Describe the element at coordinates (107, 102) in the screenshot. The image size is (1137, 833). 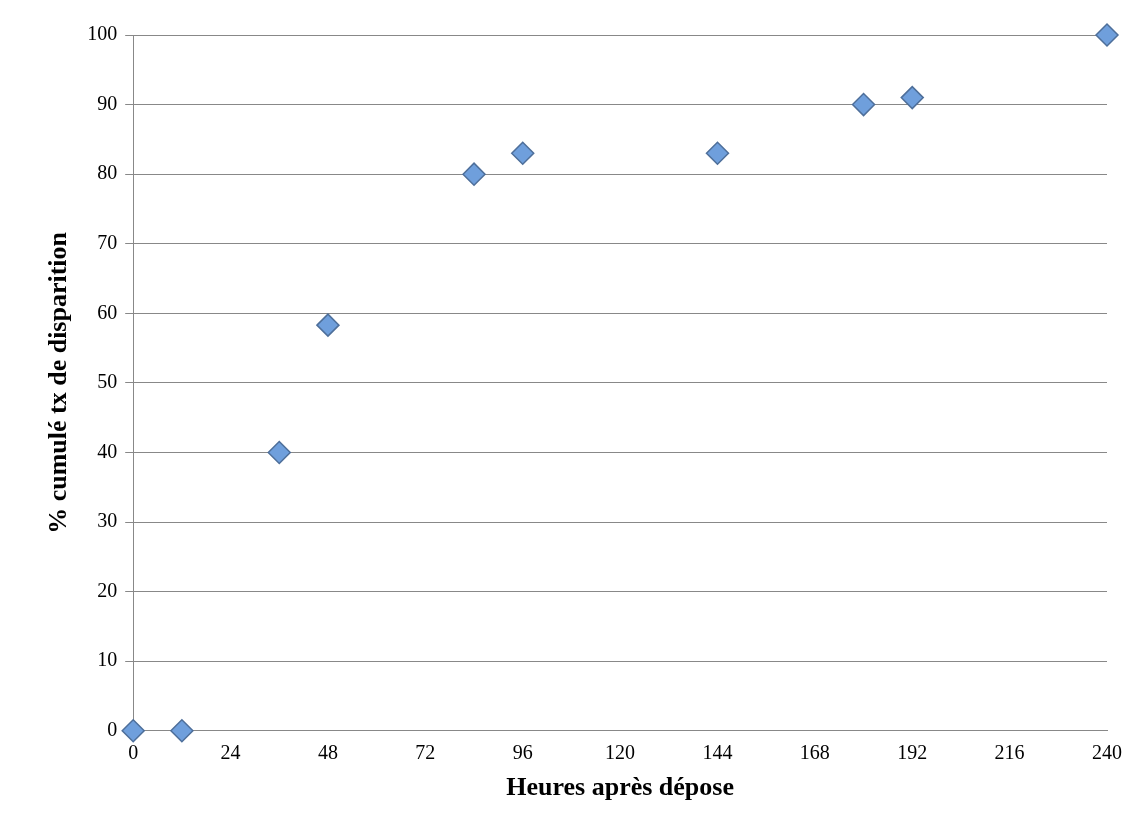
I see `y-tick-label: 90` at that location.